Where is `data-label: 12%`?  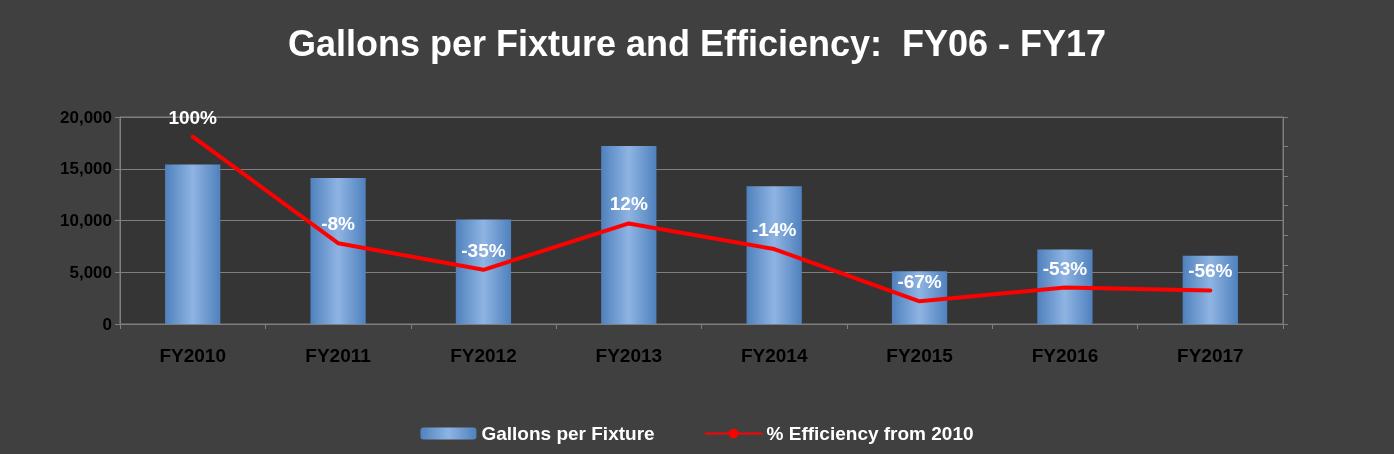 data-label: 12% is located at coordinates (628, 204).